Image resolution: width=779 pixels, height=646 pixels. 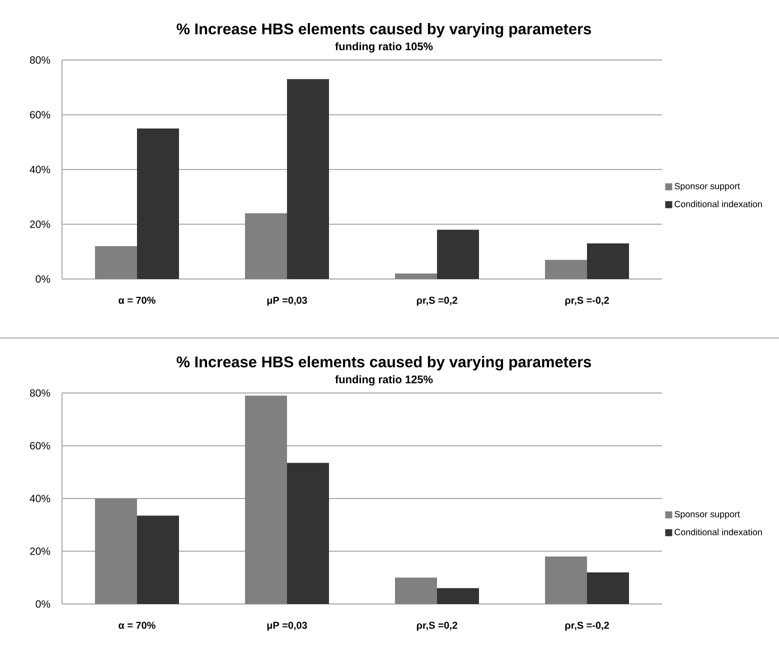 I want to click on chart-subtitle: funding ratio 105%, so click(x=384, y=47).